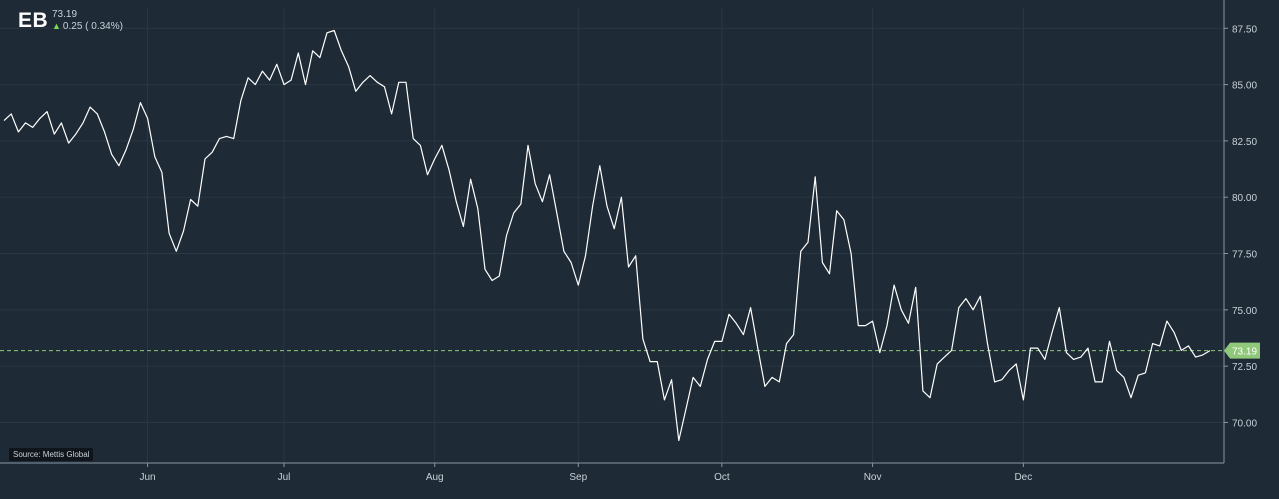 The width and height of the screenshot is (1279, 499). Describe the element at coordinates (1244, 255) in the screenshot. I see `y-tick-label: 77.50` at that location.